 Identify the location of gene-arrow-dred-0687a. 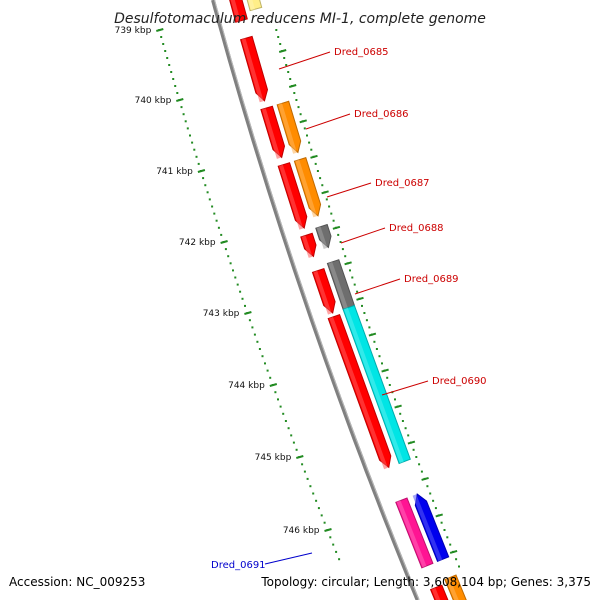
(292, 196).